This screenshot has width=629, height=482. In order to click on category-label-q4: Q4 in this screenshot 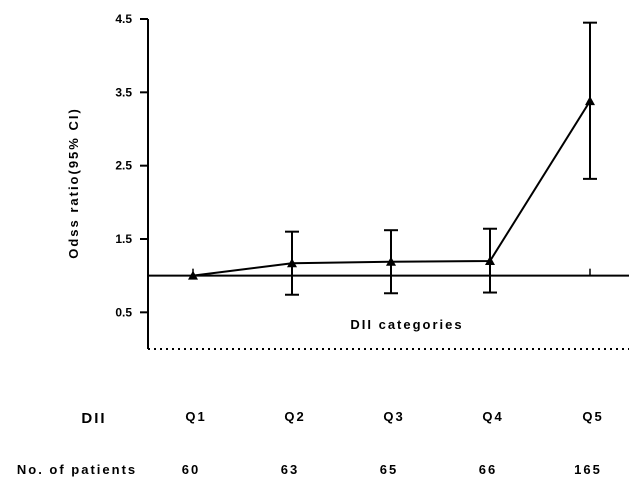, I will do `click(492, 416)`.